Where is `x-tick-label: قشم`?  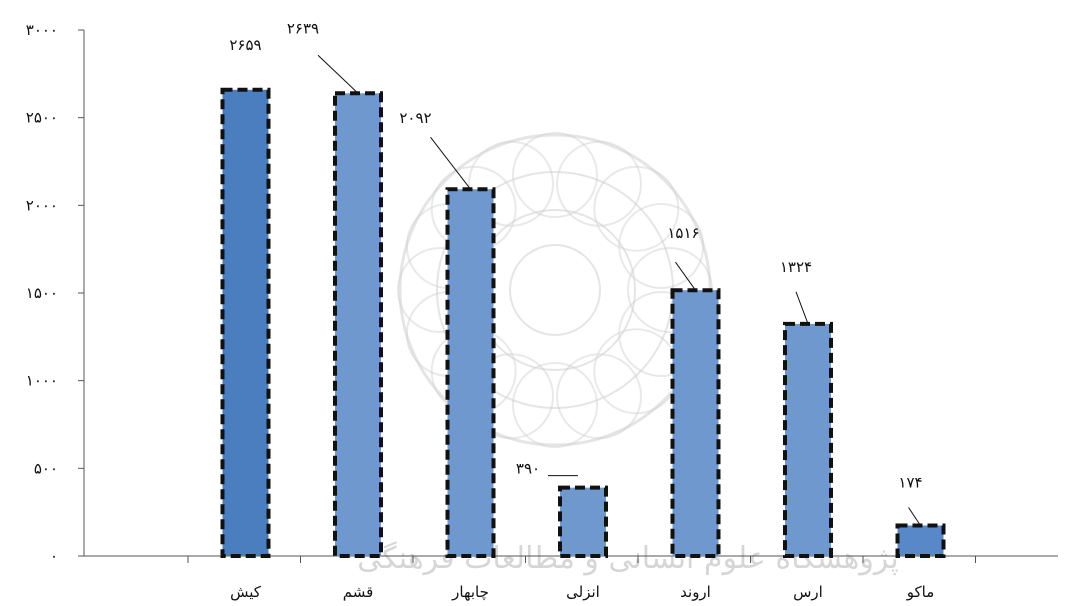
x-tick-label: قشم is located at coordinates (358, 592).